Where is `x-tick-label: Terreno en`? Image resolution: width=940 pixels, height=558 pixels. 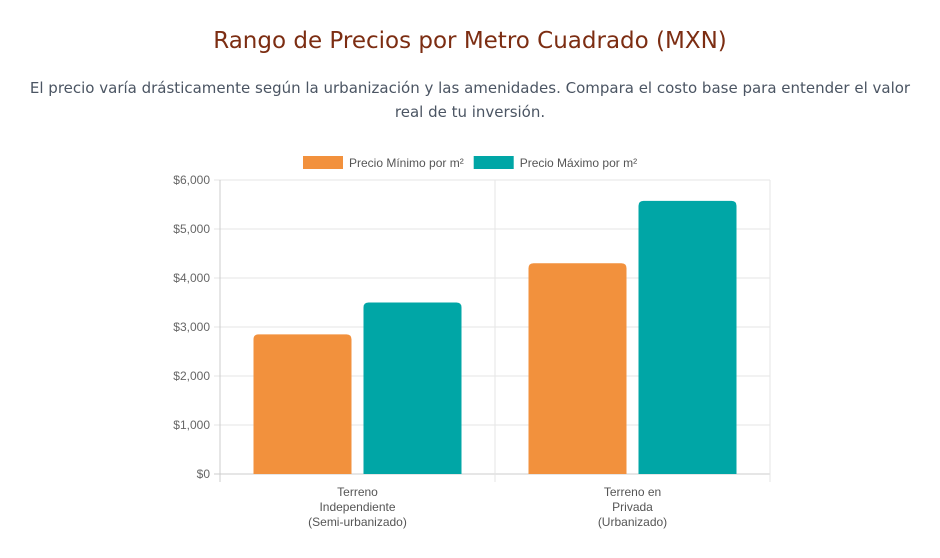 x-tick-label: Terreno en is located at coordinates (632, 492).